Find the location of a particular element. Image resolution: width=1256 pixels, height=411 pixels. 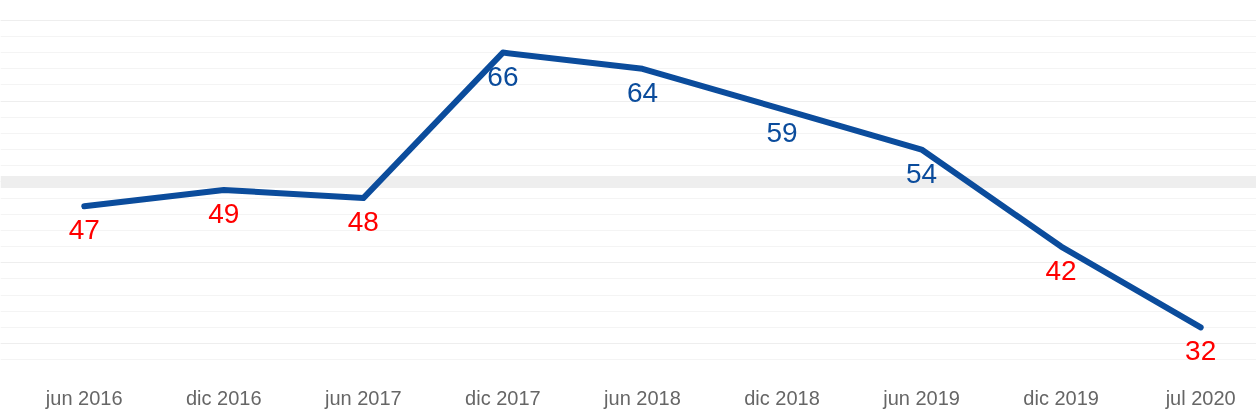

x-tick-label: dic 2016 is located at coordinates (223, 397).